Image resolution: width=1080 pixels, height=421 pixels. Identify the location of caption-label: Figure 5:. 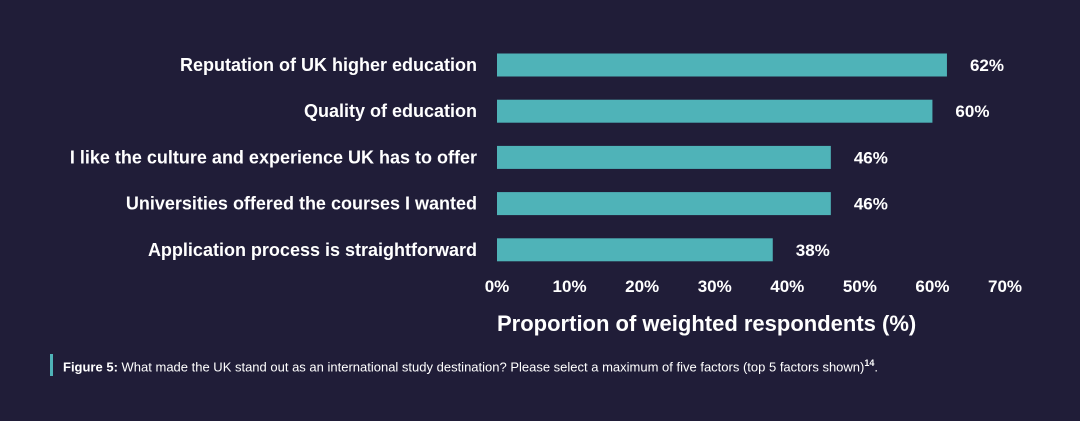
(90, 367).